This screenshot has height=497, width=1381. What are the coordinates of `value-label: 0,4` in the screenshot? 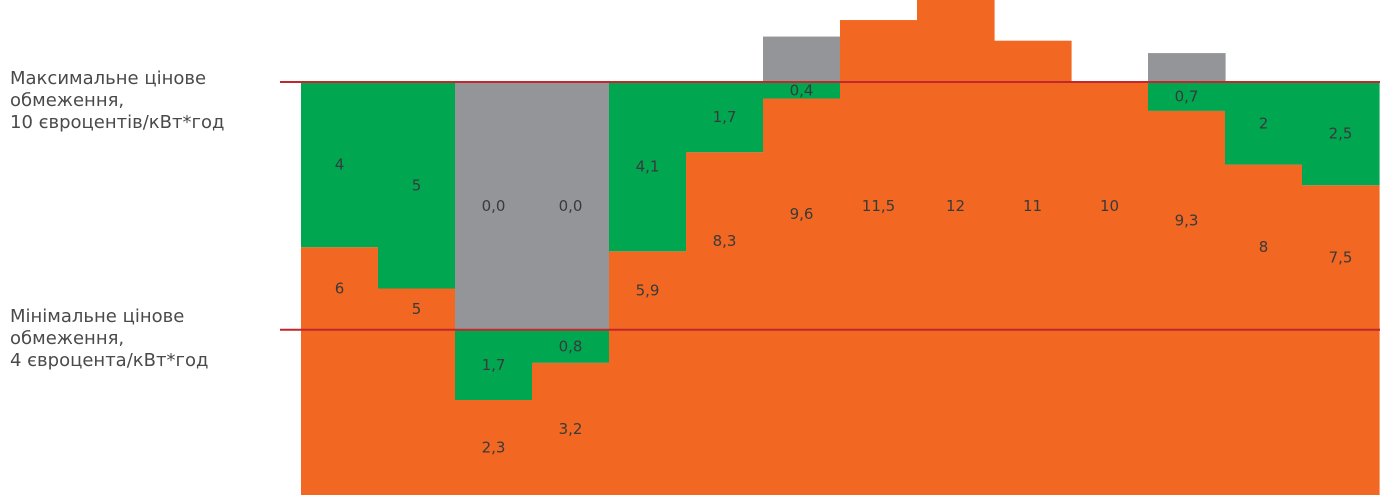 It's located at (802, 90).